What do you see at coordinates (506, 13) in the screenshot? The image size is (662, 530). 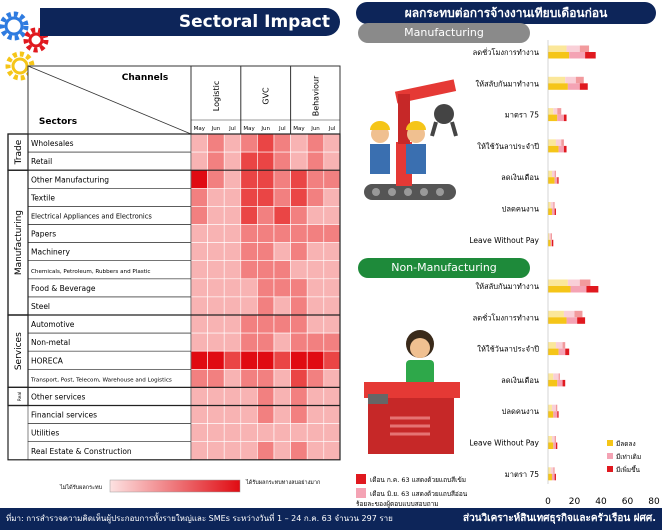 I see `chart-title: ผลกระทบต่อการจ้างงานเทียบเดือนก่อน` at bounding box center [506, 13].